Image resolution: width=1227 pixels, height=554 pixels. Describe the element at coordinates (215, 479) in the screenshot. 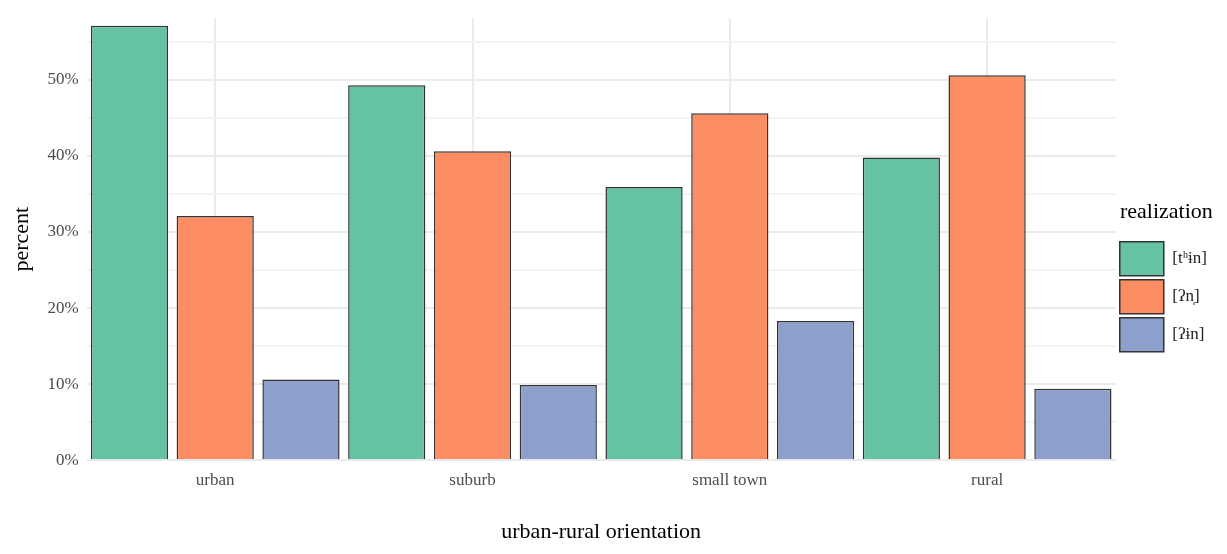

I see `x-tick-label: urban` at that location.